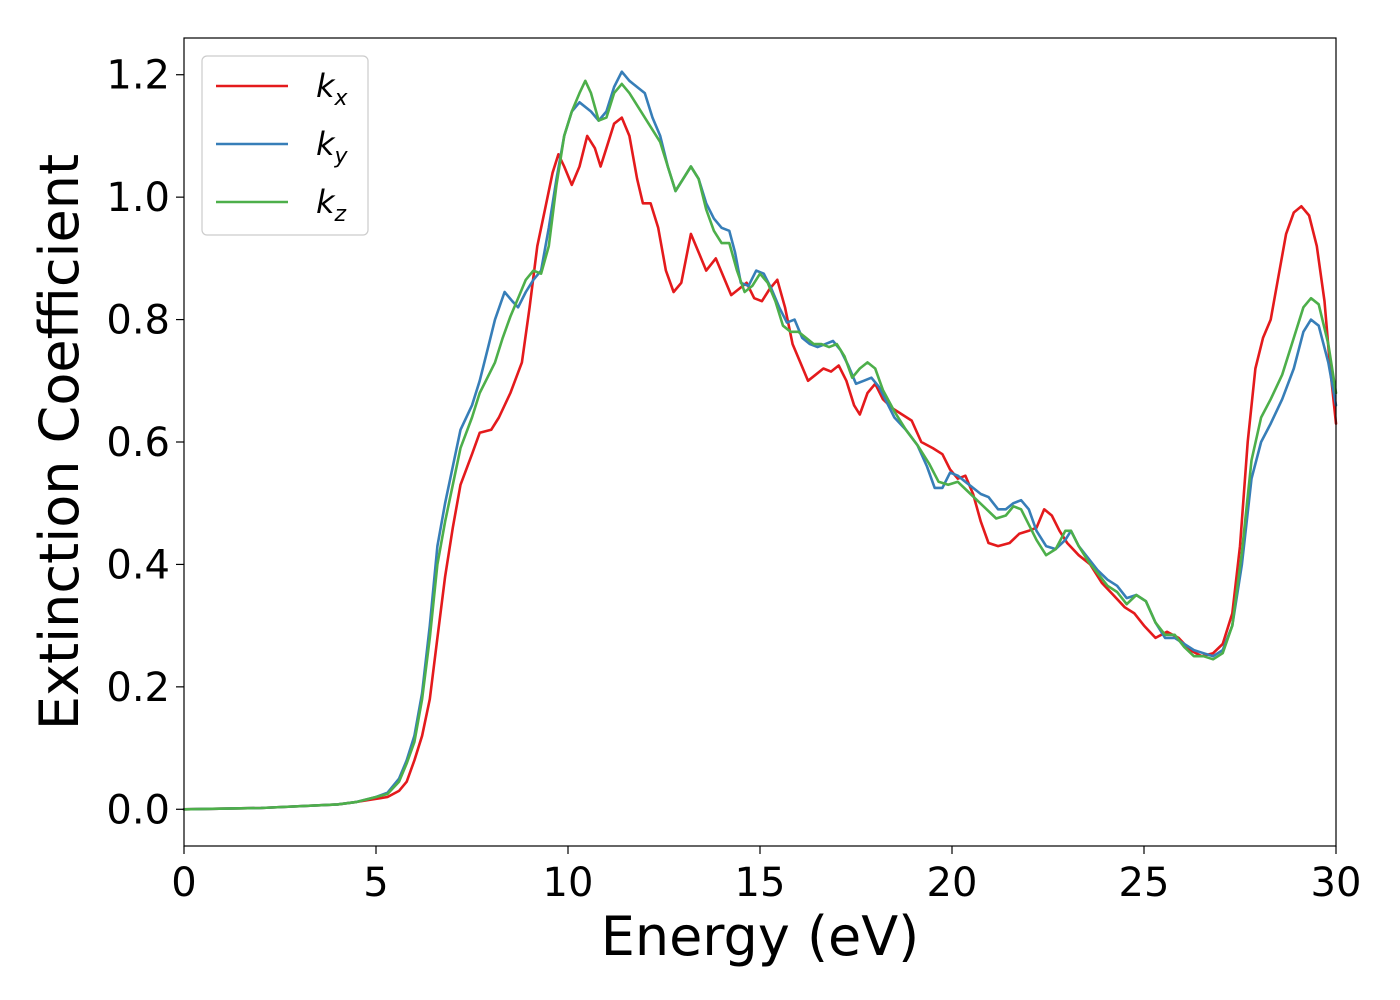 The height and width of the screenshot is (1000, 1400). What do you see at coordinates (1336, 883) in the screenshot?
I see `x-tick-label: 30` at bounding box center [1336, 883].